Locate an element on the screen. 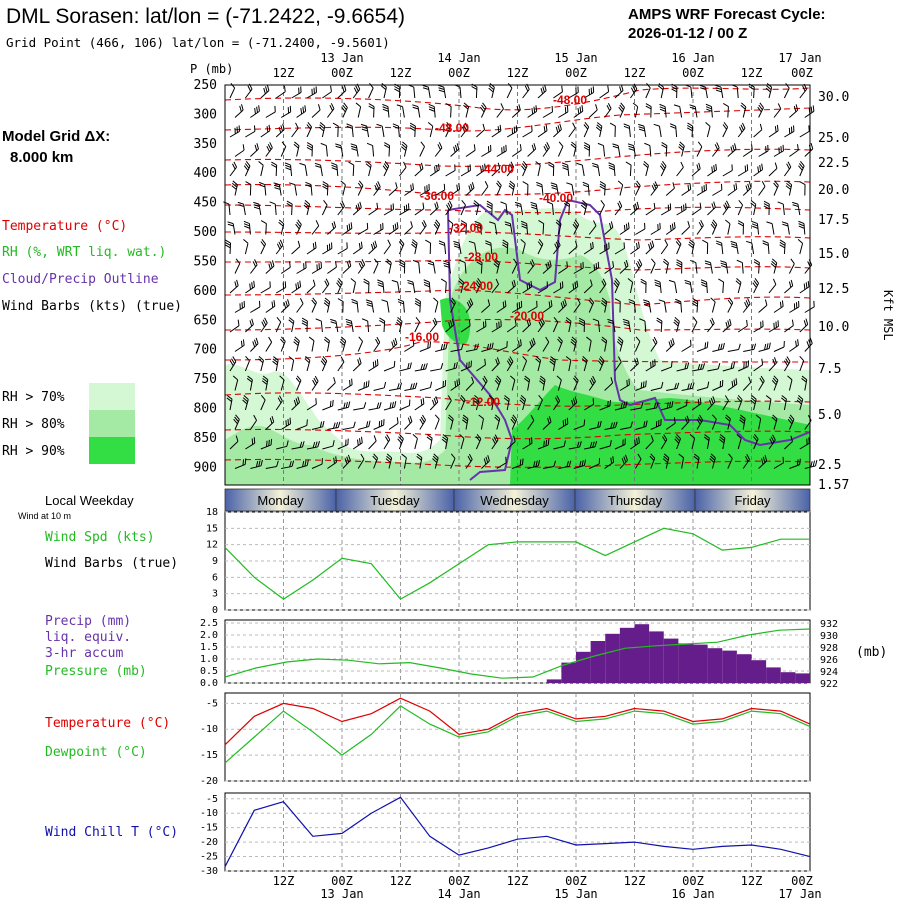  height-tick: 12.5 is located at coordinates (833, 289).